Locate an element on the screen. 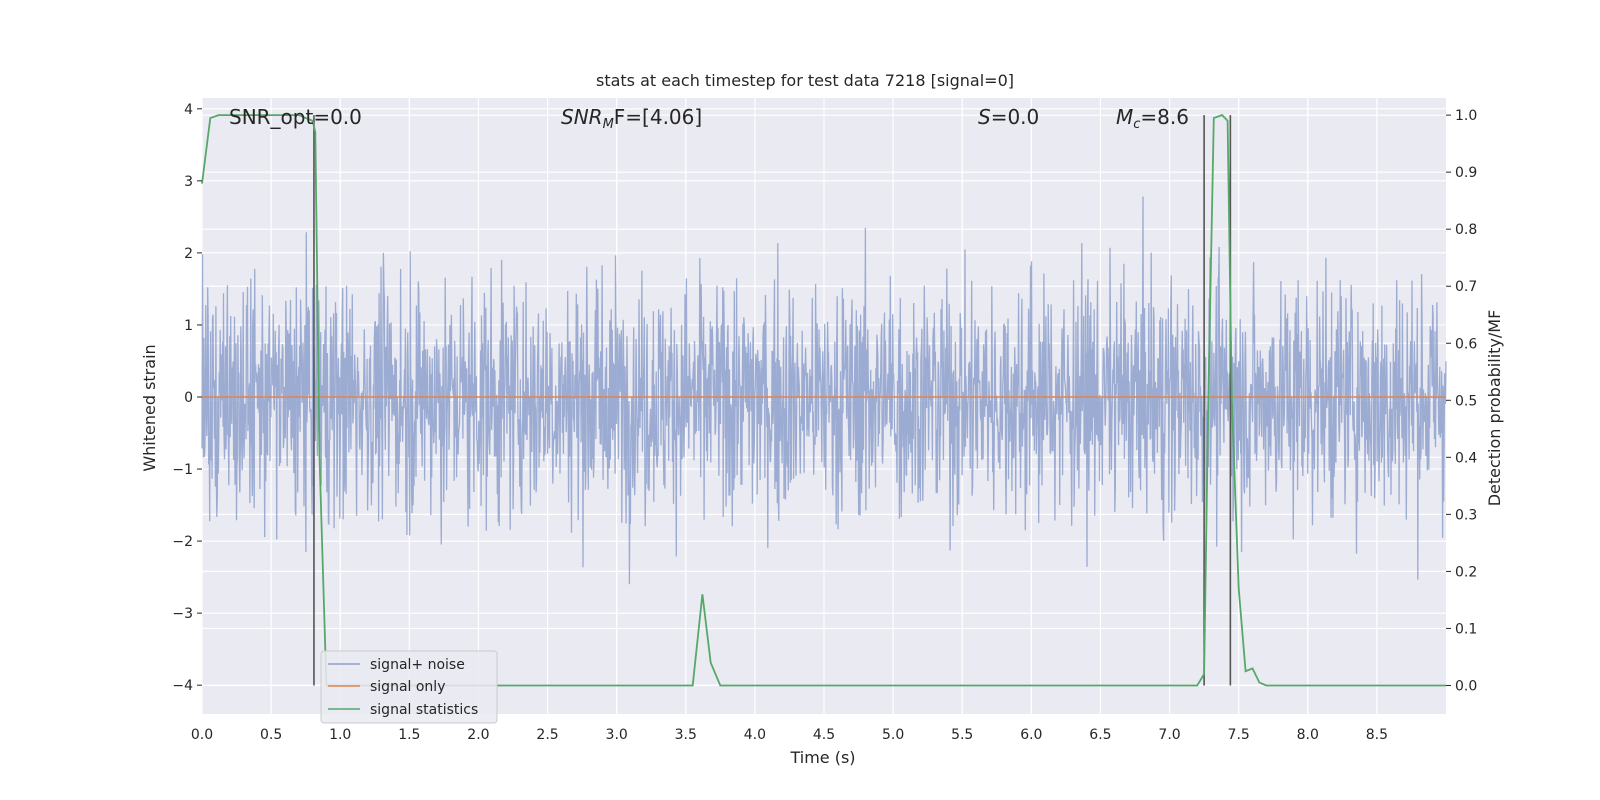 The height and width of the screenshot is (800, 1600). x-axis-label: Time (s) is located at coordinates (822, 757).